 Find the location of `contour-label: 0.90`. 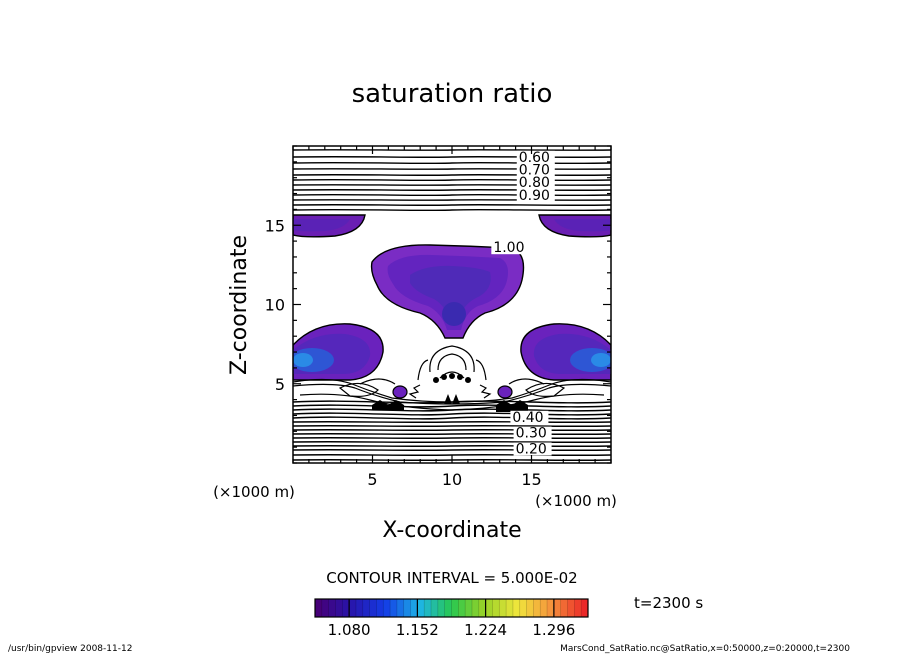

contour-label: 0.90 is located at coordinates (534, 196).